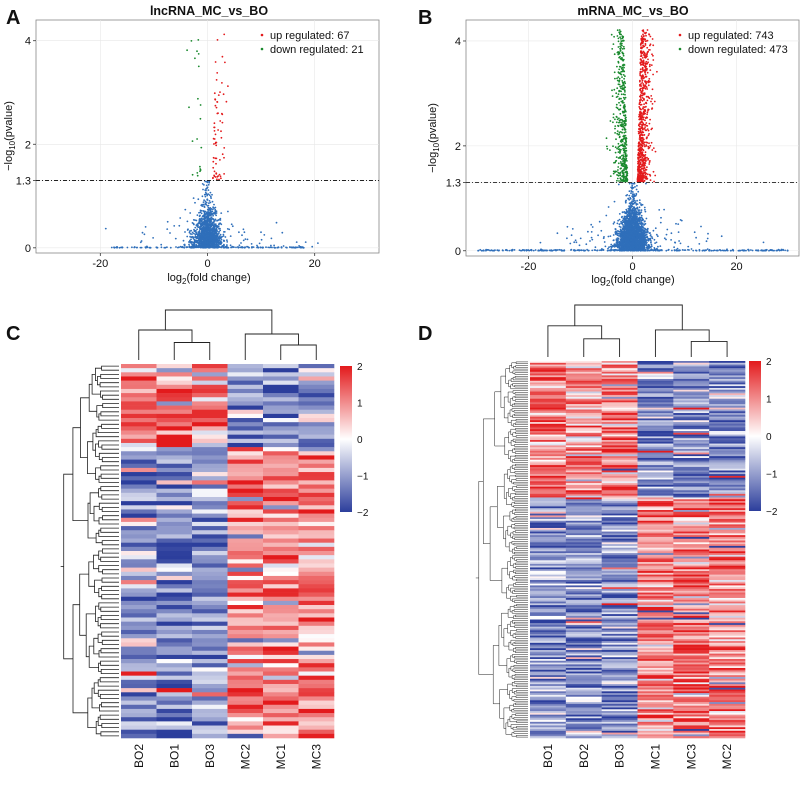 The height and width of the screenshot is (790, 809). What do you see at coordinates (206, 261) in the screenshot?
I see `x-ticks-a: -20 0 20` at bounding box center [206, 261].